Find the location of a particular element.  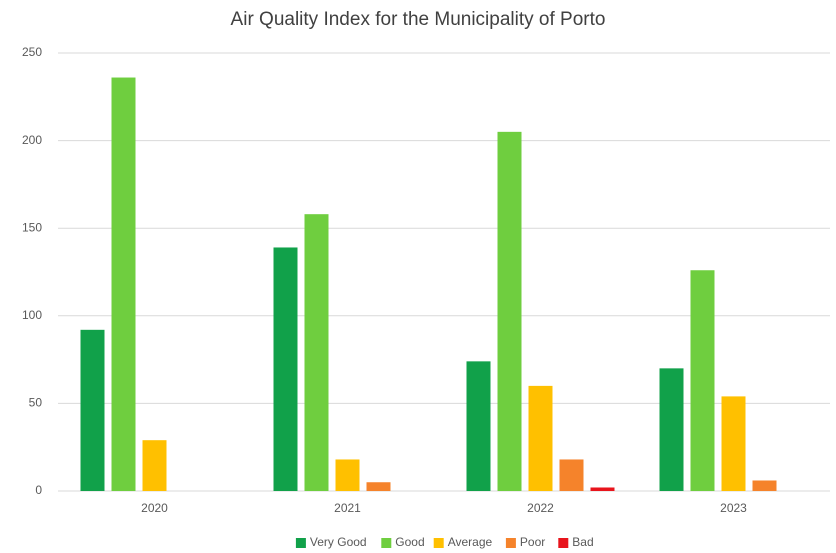

legend-label: Average is located at coordinates (470, 542).